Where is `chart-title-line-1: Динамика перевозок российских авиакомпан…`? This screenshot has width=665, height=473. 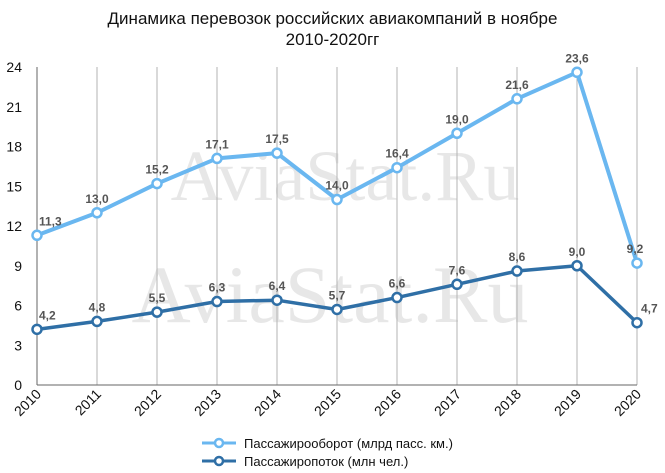
chart-title-line-1: Динамика перевозок российских авиакомпан… is located at coordinates (332, 18).